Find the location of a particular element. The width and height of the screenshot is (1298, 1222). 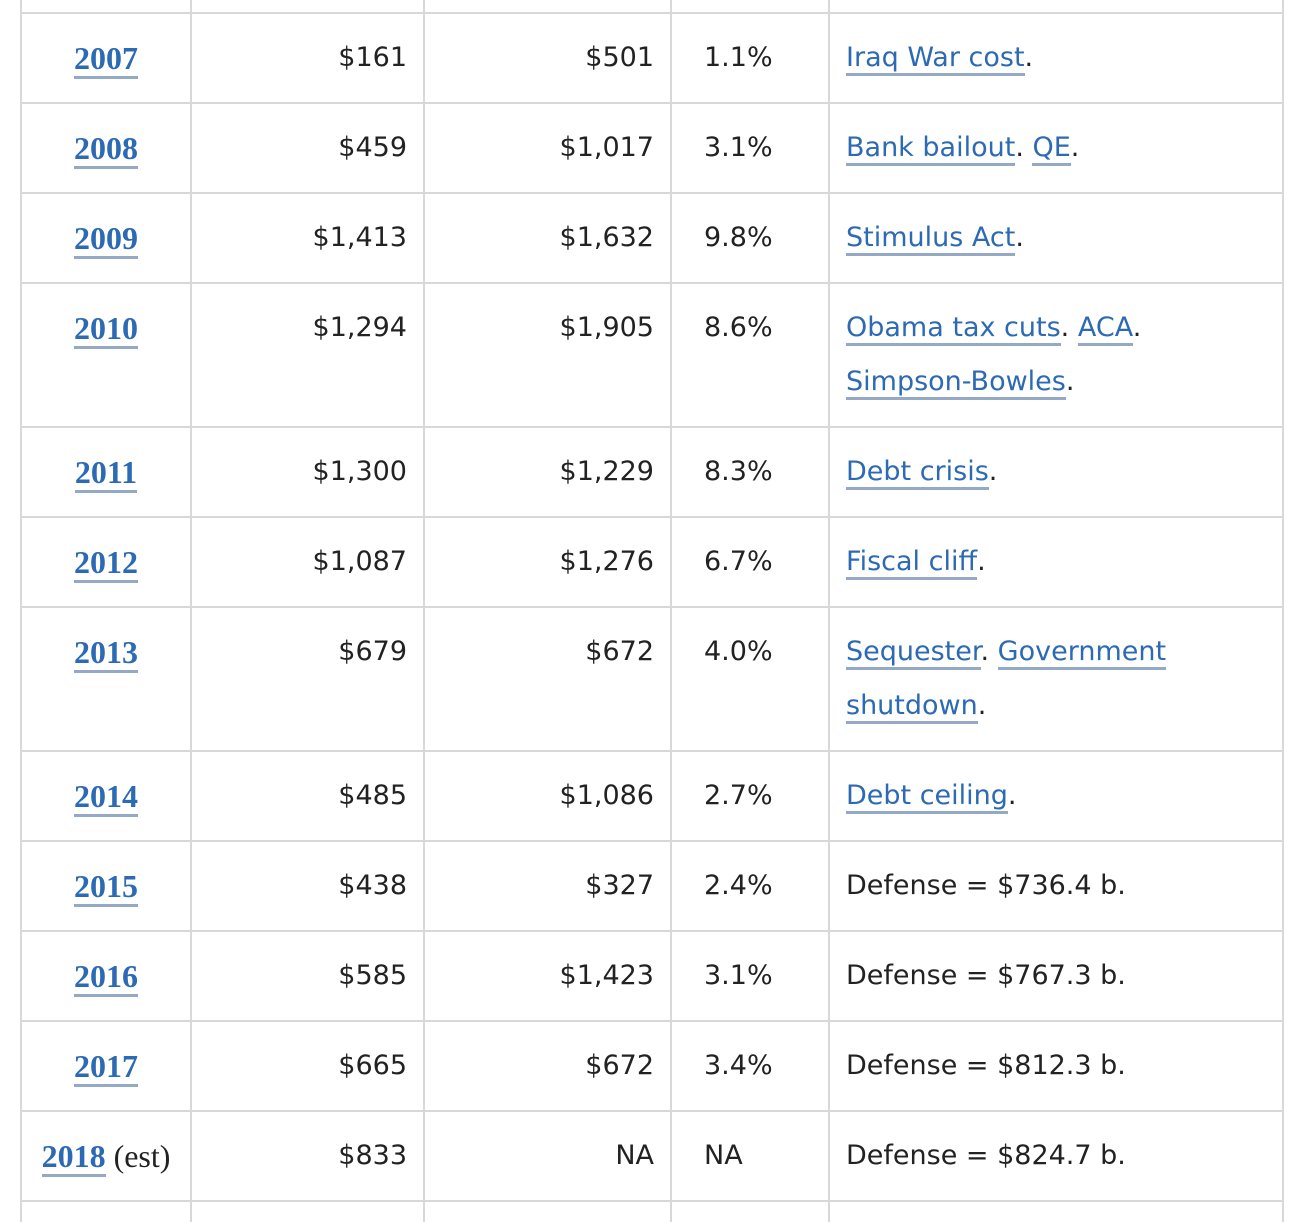

year-cell: 2009 is located at coordinates (106, 238).